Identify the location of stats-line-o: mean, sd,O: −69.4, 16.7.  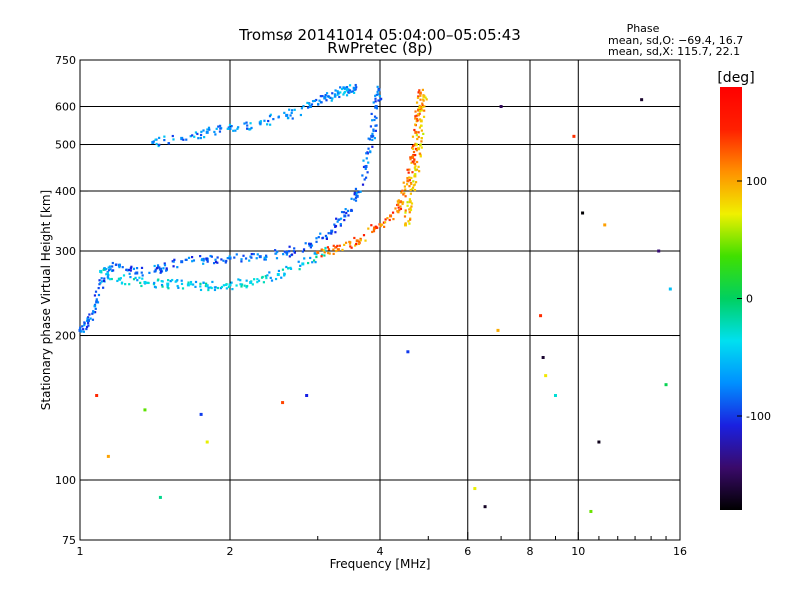
(675, 40).